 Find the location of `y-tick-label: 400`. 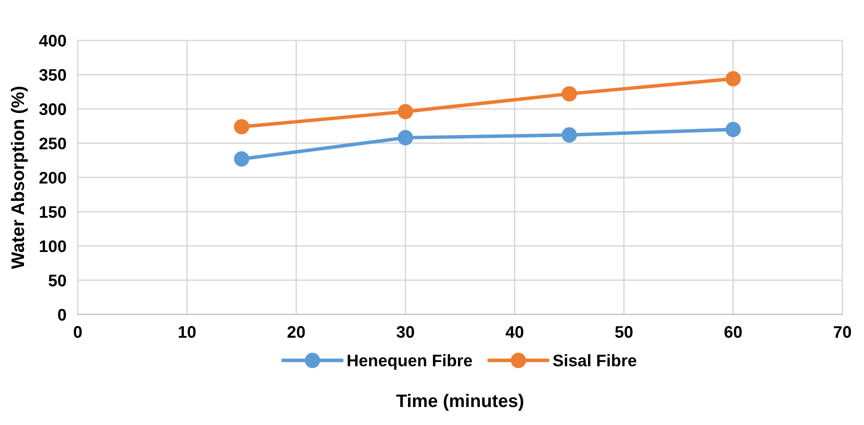

y-tick-label: 400 is located at coordinates (52, 40).